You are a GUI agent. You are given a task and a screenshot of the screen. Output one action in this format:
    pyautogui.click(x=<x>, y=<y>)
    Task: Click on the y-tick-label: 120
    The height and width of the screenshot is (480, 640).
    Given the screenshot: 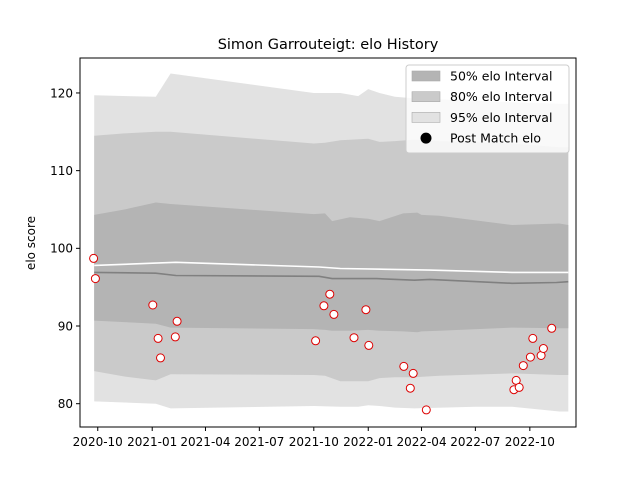 What is the action you would take?
    pyautogui.click(x=61, y=93)
    